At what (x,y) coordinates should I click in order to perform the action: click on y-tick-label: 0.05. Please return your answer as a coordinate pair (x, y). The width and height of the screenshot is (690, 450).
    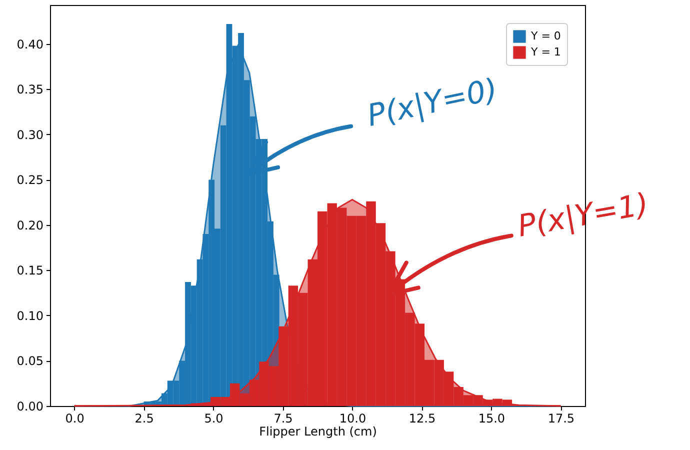
    Looking at the image, I should click on (30, 361).